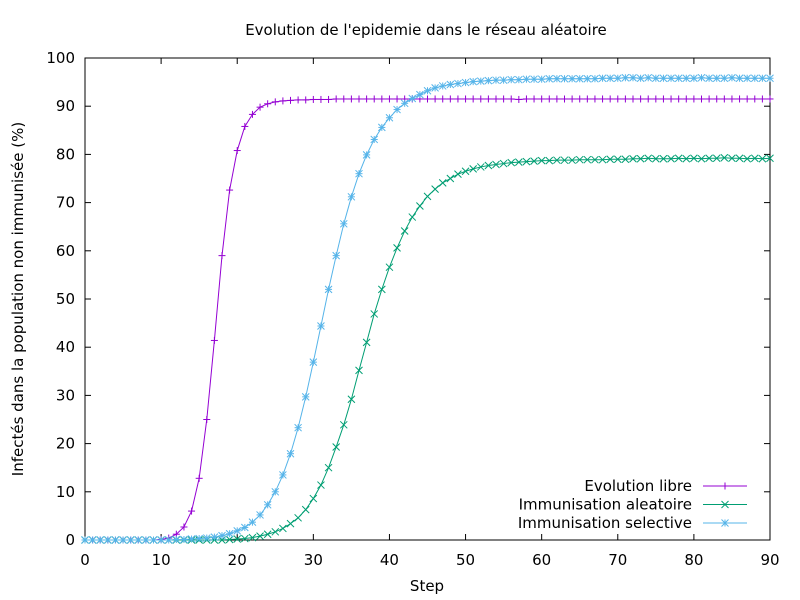  Describe the element at coordinates (65, 395) in the screenshot. I see `y-tick-label: 30` at that location.